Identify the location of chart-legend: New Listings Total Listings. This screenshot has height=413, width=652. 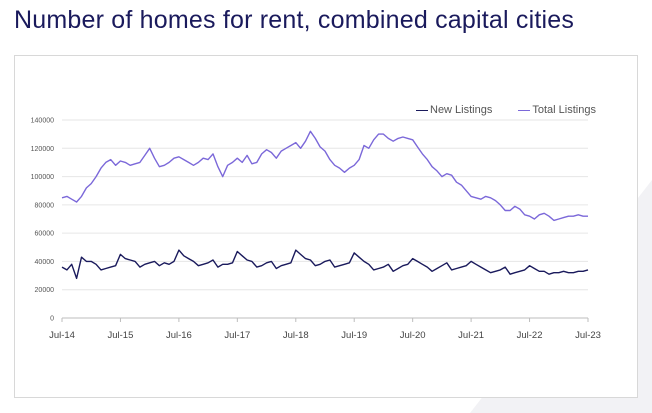
(506, 110).